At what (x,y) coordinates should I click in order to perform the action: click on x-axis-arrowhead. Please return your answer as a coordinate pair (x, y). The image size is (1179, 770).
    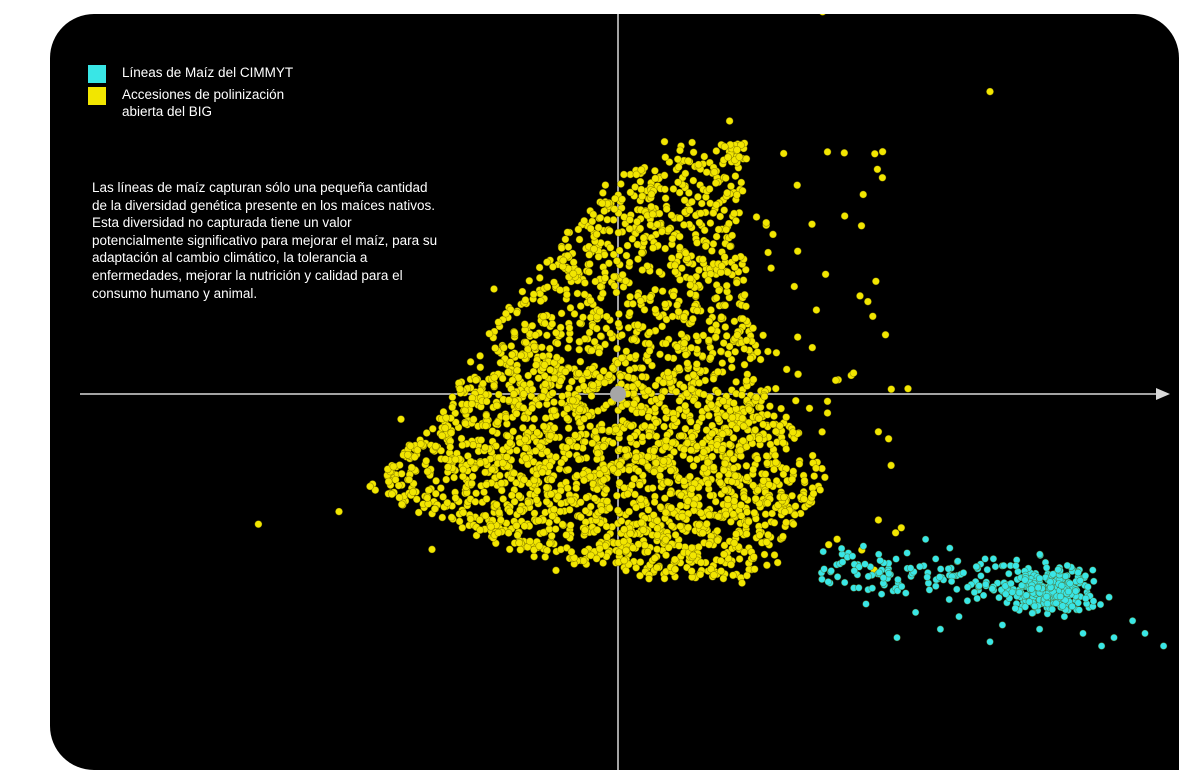
    Looking at the image, I should click on (1163, 394).